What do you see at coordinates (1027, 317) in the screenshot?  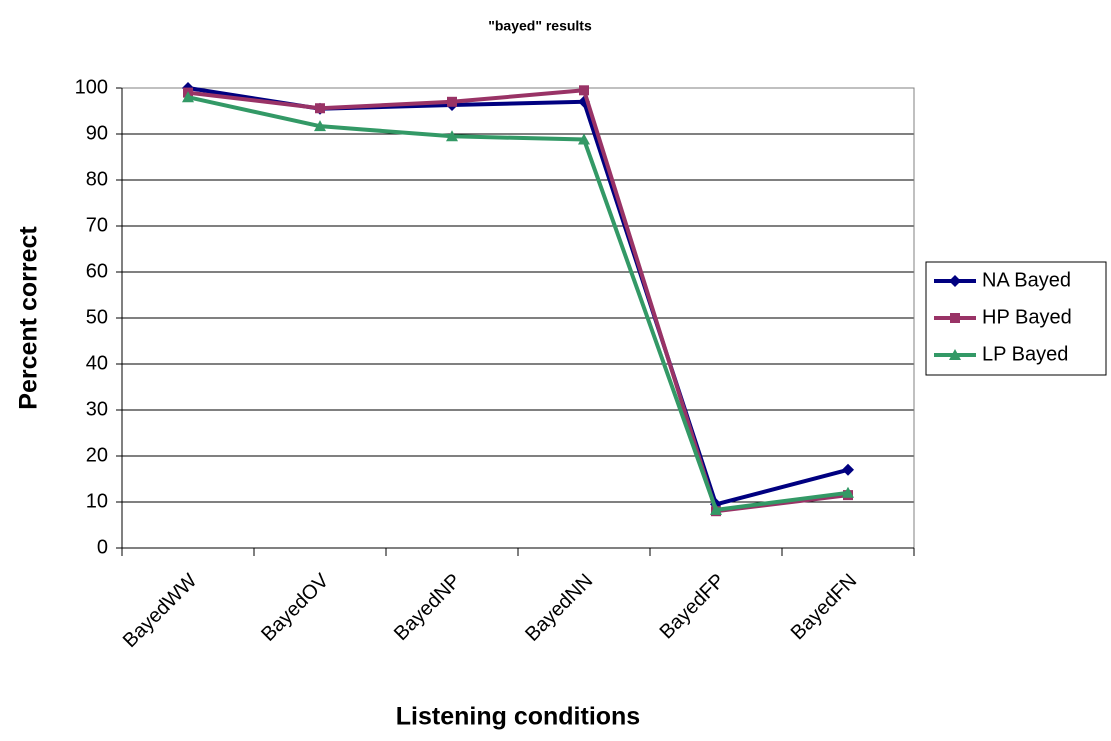 I see `legend-label: HP Bayed` at bounding box center [1027, 317].